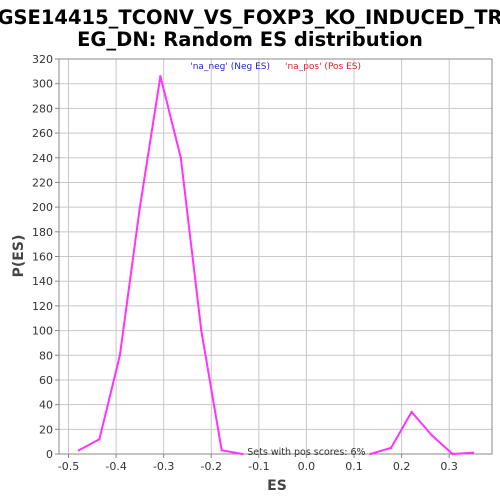  What do you see at coordinates (42, 207) in the screenshot?
I see `y-tick-label: 200` at bounding box center [42, 207].